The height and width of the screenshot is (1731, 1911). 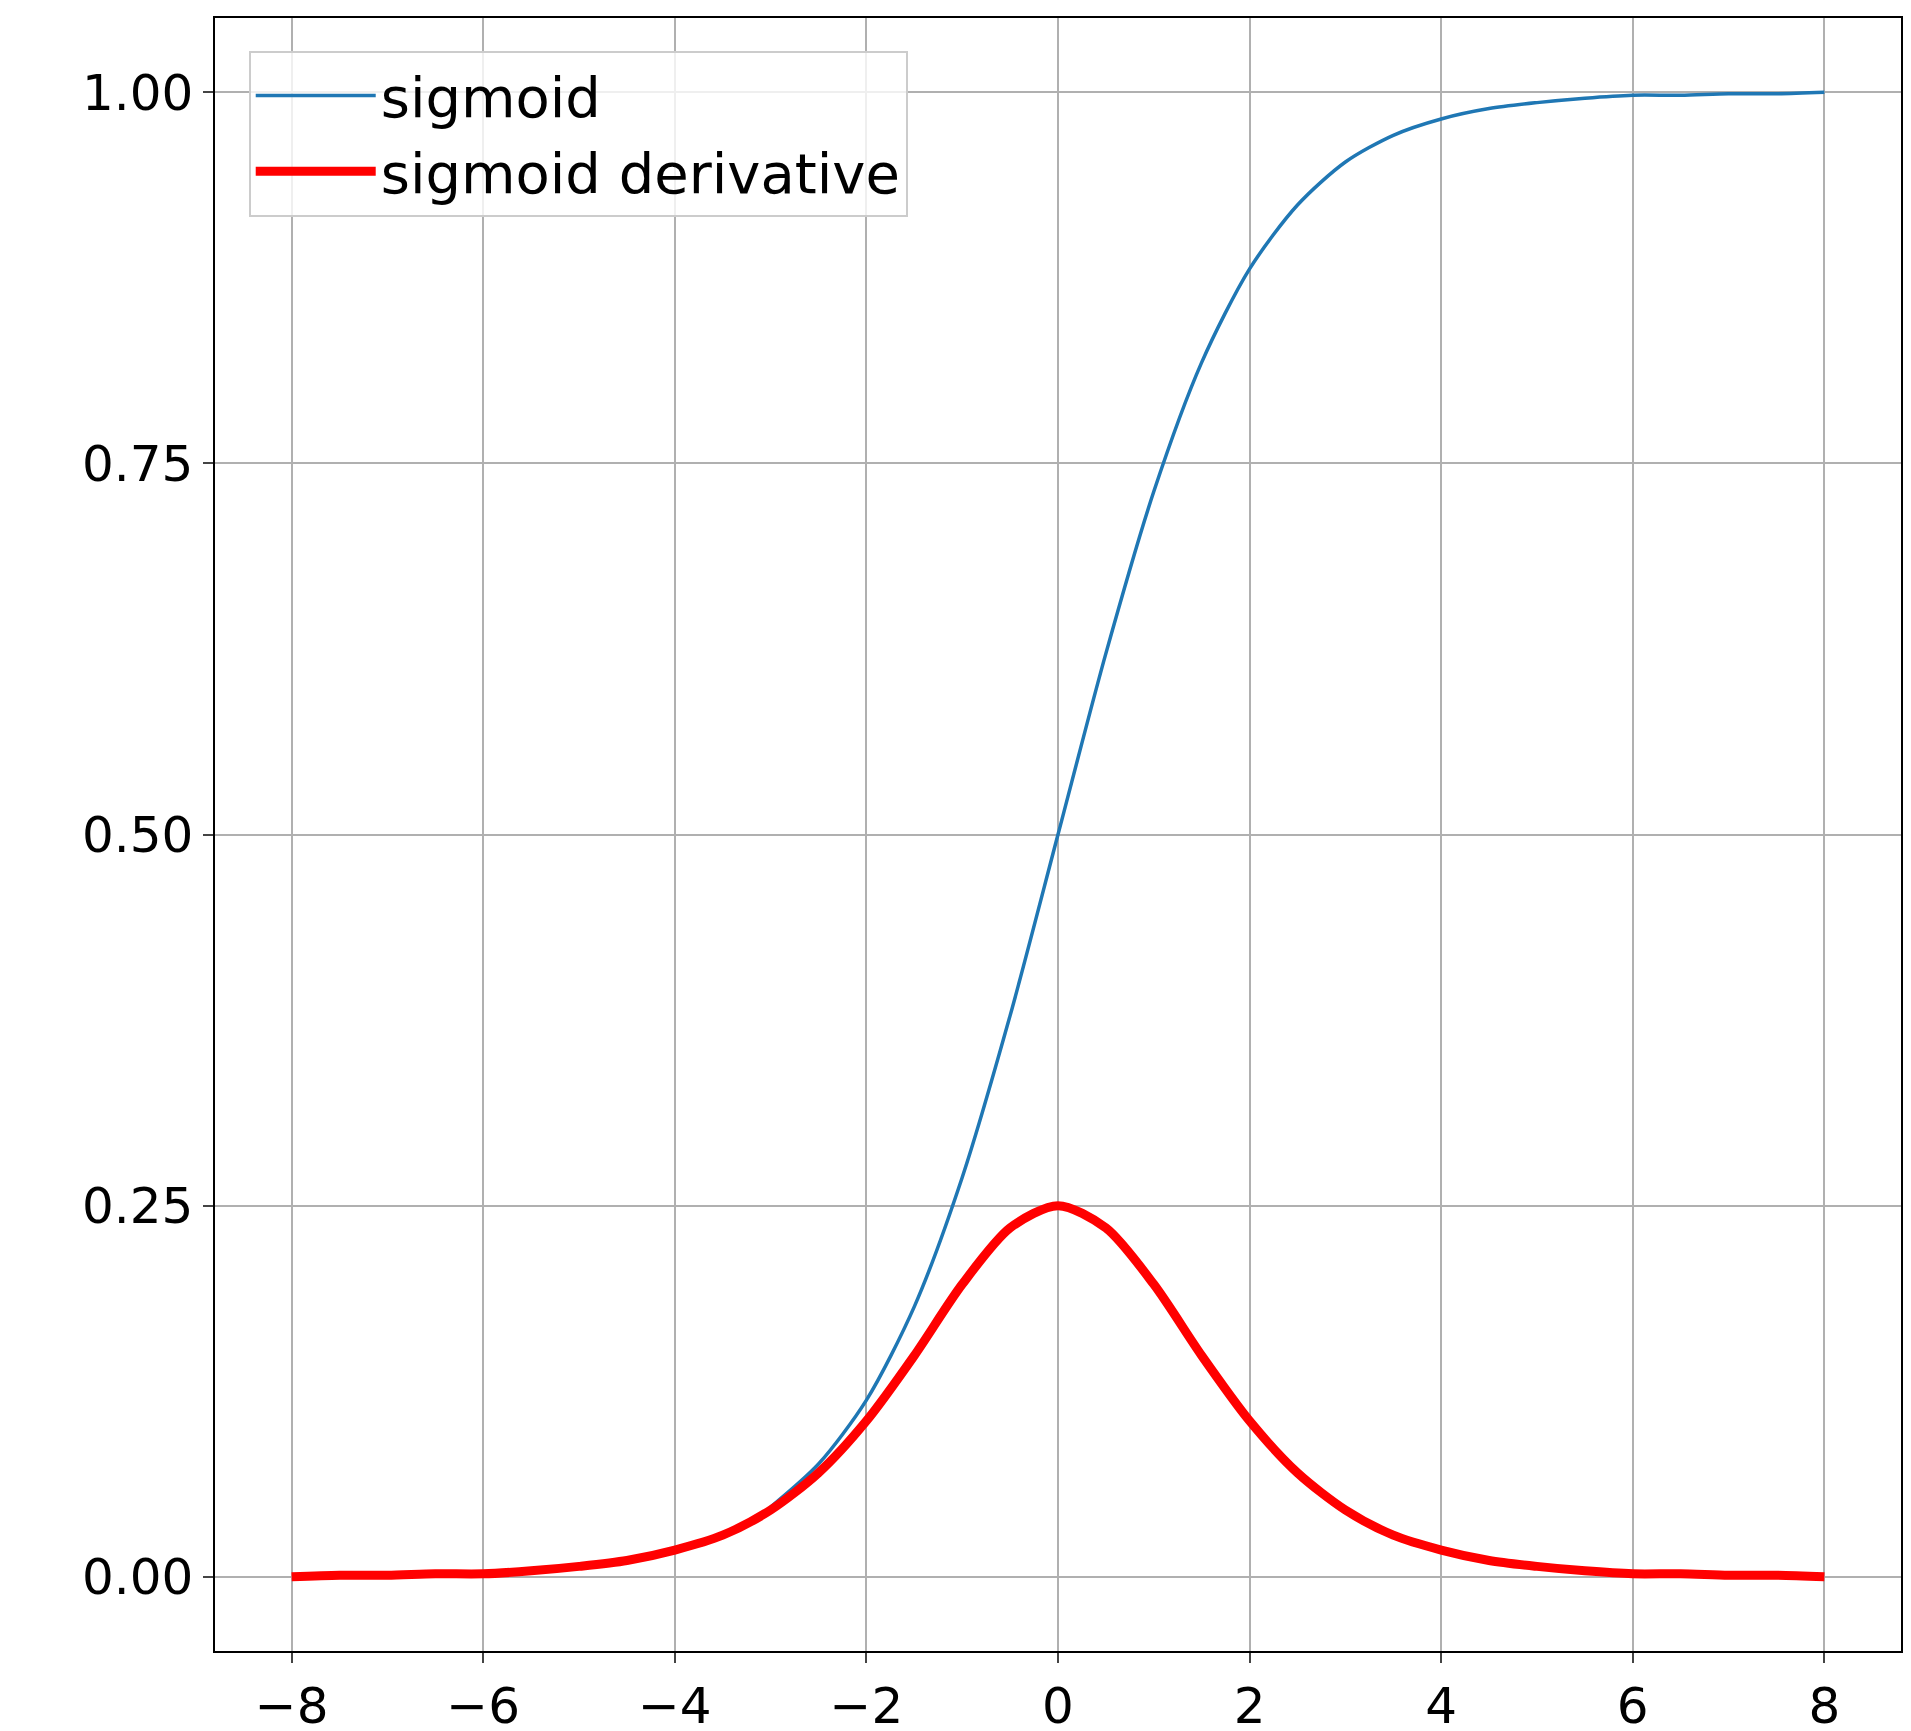 I want to click on y-tick-label: 0.00, so click(x=137, y=1577).